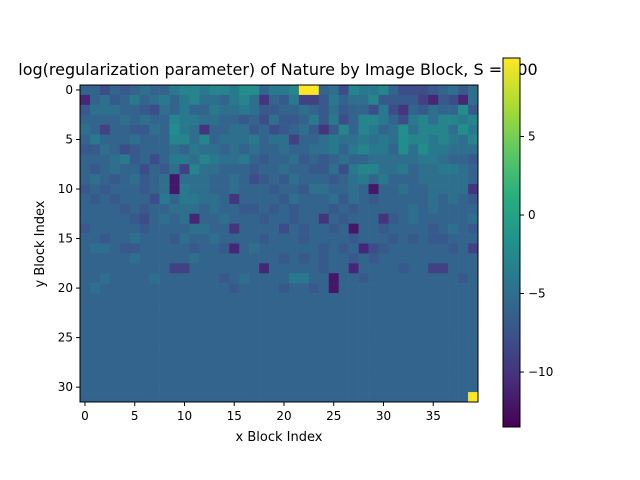 The image size is (640, 480). What do you see at coordinates (283, 416) in the screenshot?
I see `x-tick-label: 20` at bounding box center [283, 416].